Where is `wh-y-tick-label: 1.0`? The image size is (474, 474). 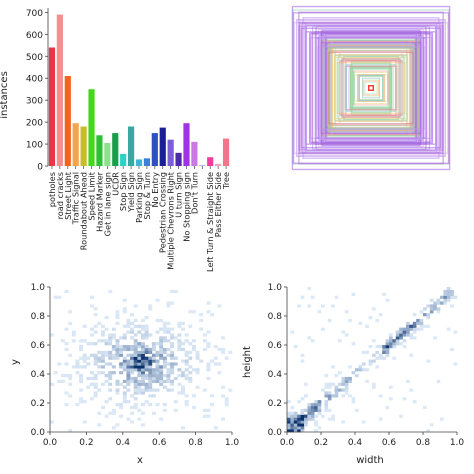 wh-y-tick-label: 1.0 is located at coordinates (275, 288).